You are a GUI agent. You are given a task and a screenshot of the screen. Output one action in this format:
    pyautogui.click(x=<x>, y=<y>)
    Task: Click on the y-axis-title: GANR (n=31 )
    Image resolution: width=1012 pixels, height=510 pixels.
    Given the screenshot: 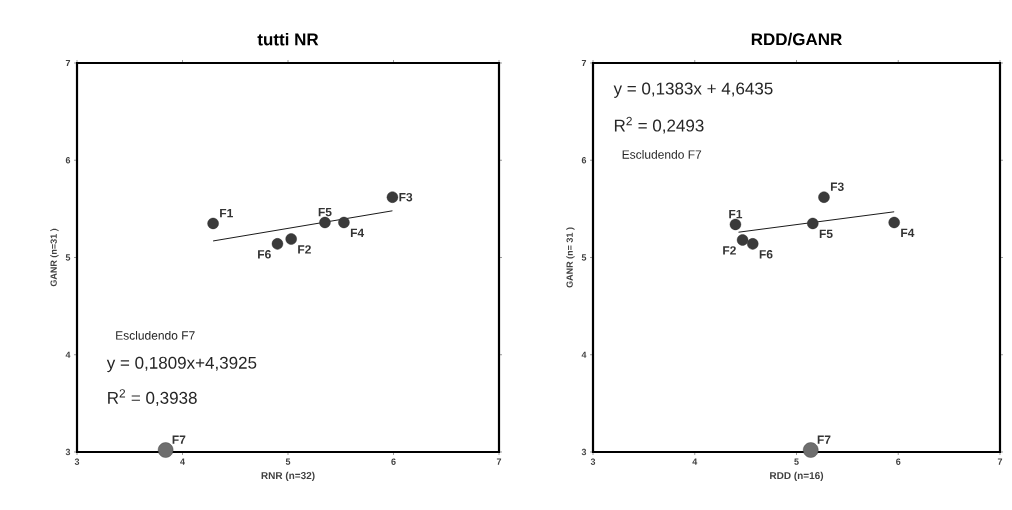 What is the action you would take?
    pyautogui.click(x=54, y=257)
    